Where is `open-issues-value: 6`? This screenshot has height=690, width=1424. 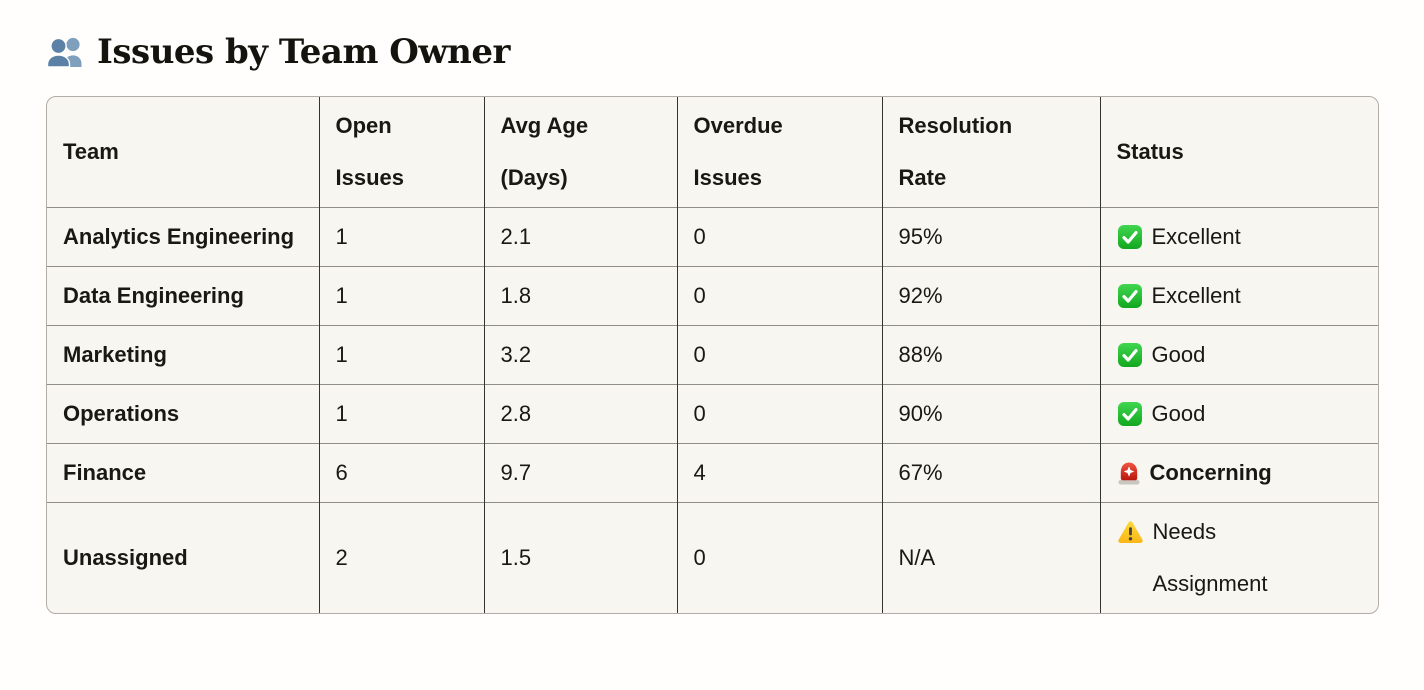
open-issues-value: 6 is located at coordinates (401, 473).